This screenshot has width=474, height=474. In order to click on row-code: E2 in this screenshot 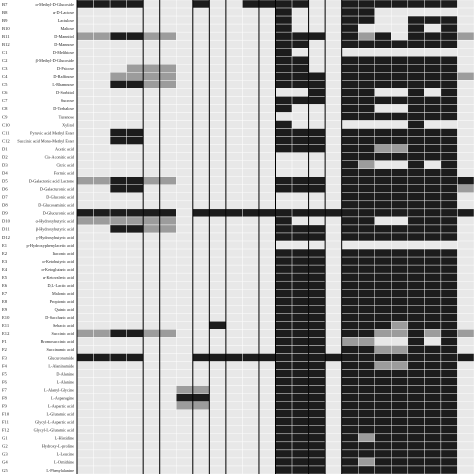, I will do `click(5, 253)`.